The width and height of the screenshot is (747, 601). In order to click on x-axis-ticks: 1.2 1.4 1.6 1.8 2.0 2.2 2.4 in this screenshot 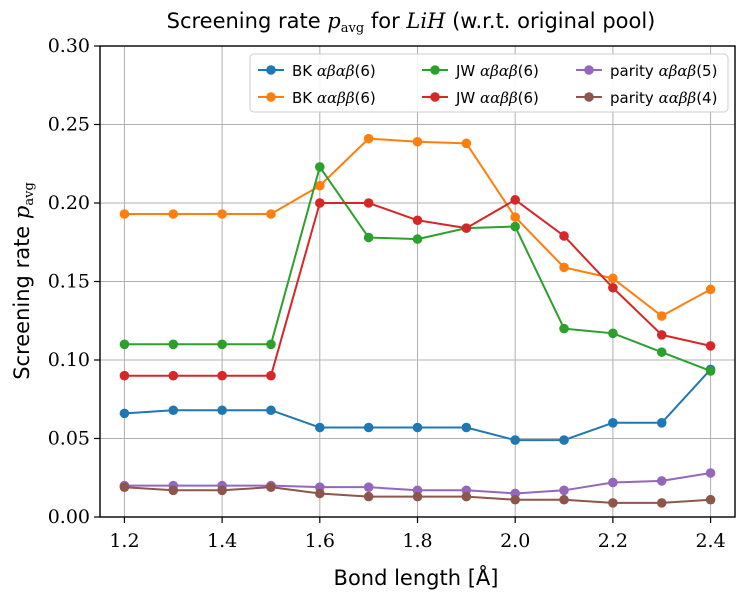, I will do `click(417, 534)`.